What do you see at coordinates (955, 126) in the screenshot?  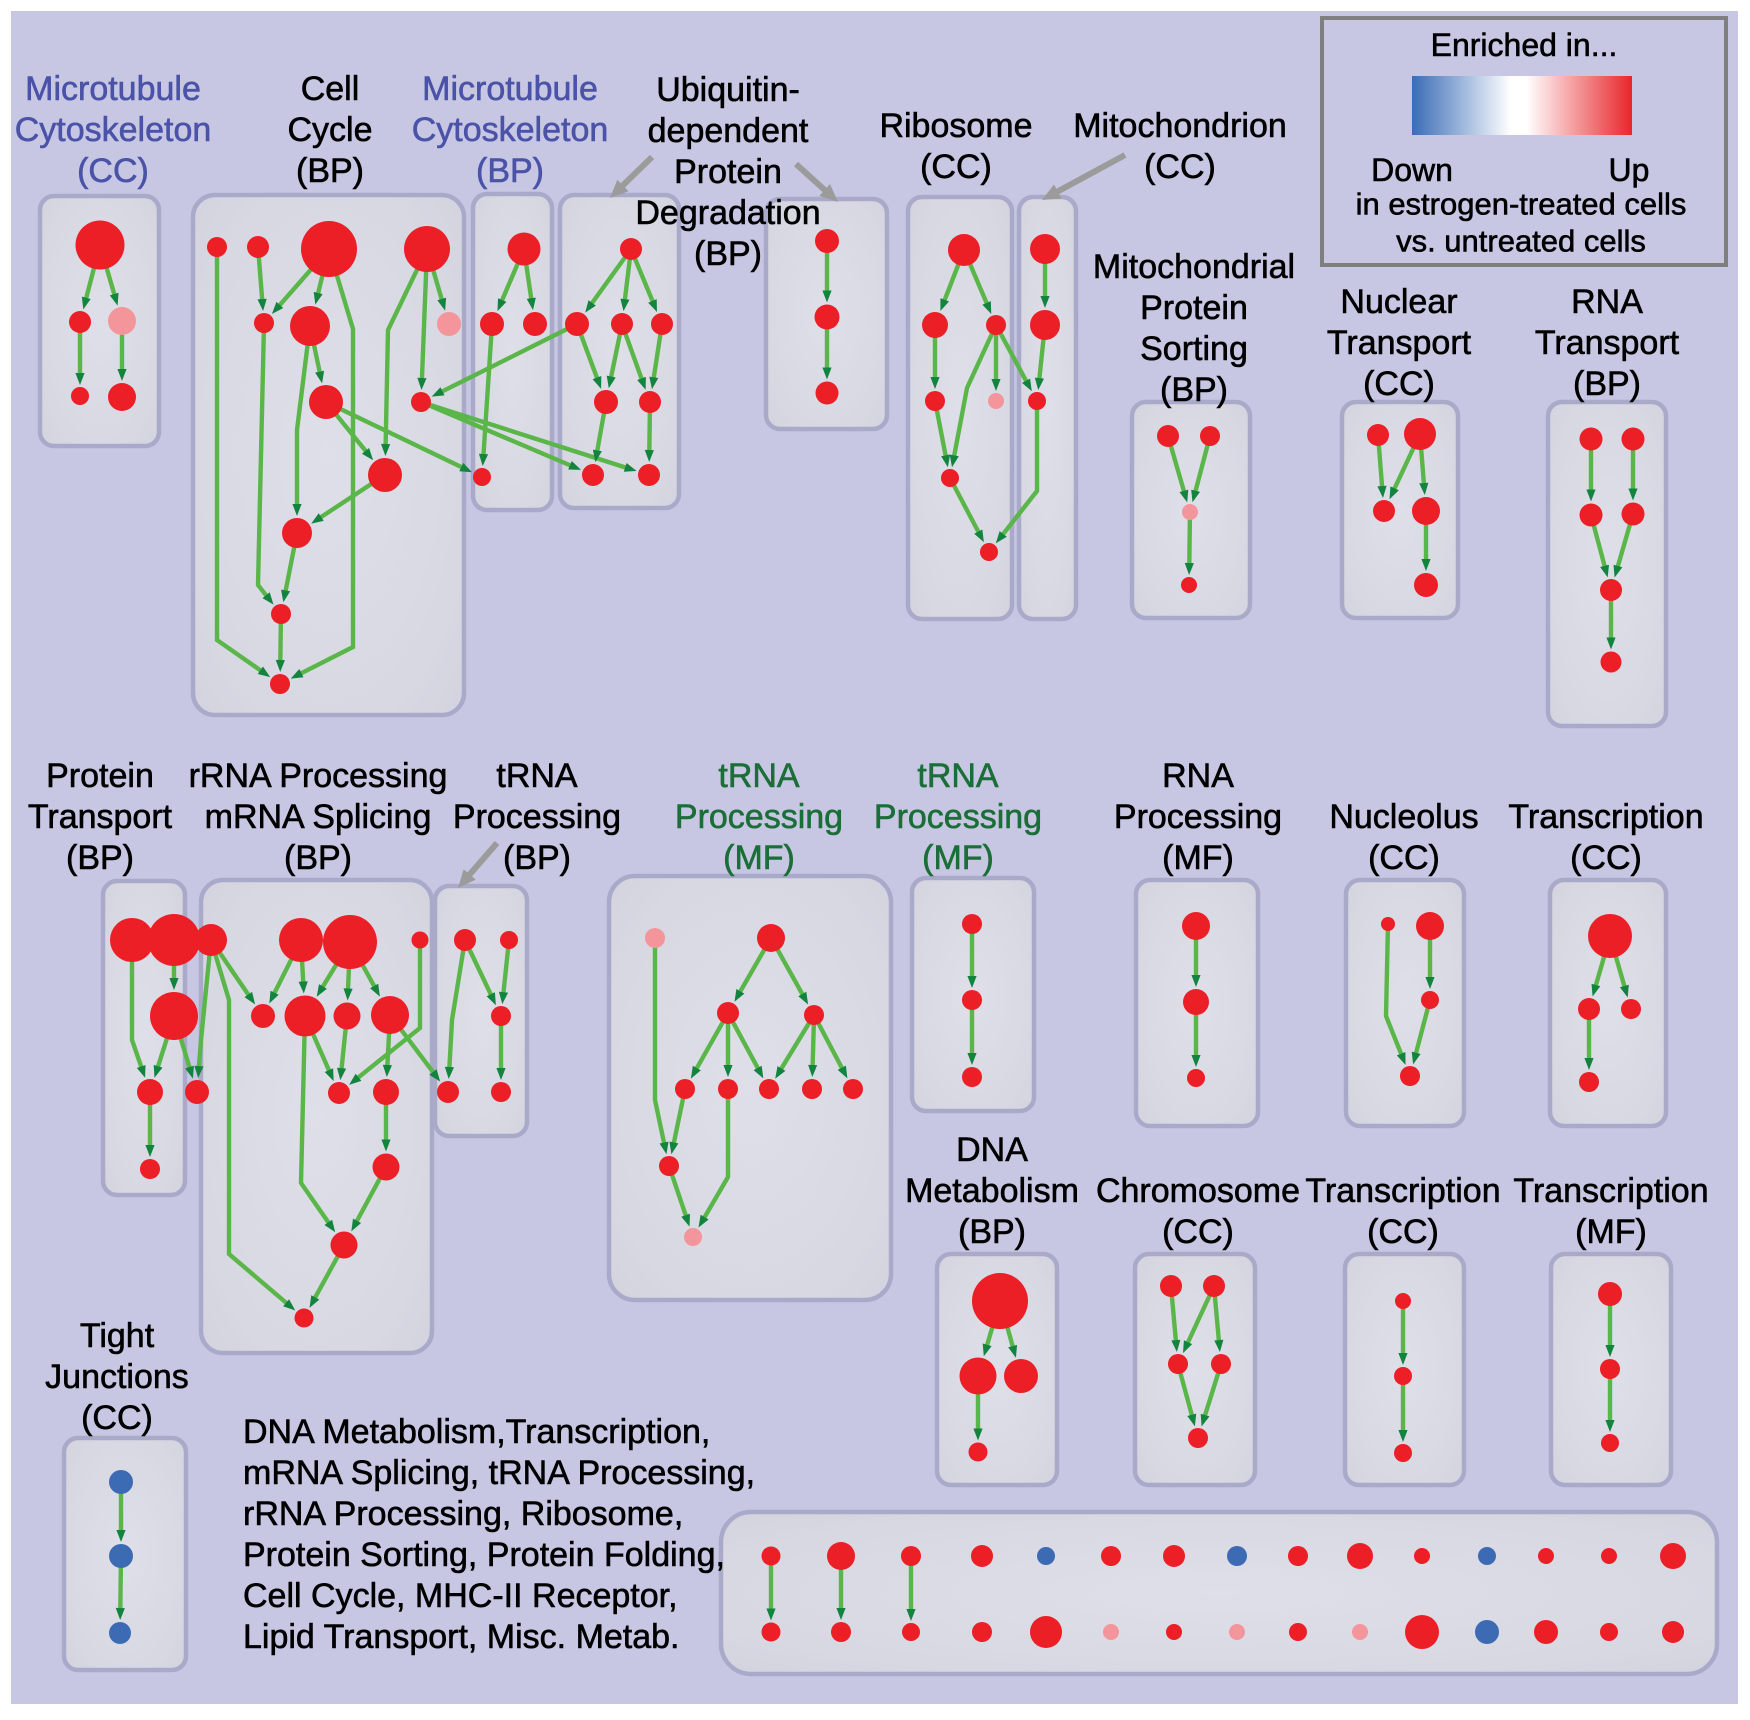 I see `svg-text: Ribosome` at bounding box center [955, 126].